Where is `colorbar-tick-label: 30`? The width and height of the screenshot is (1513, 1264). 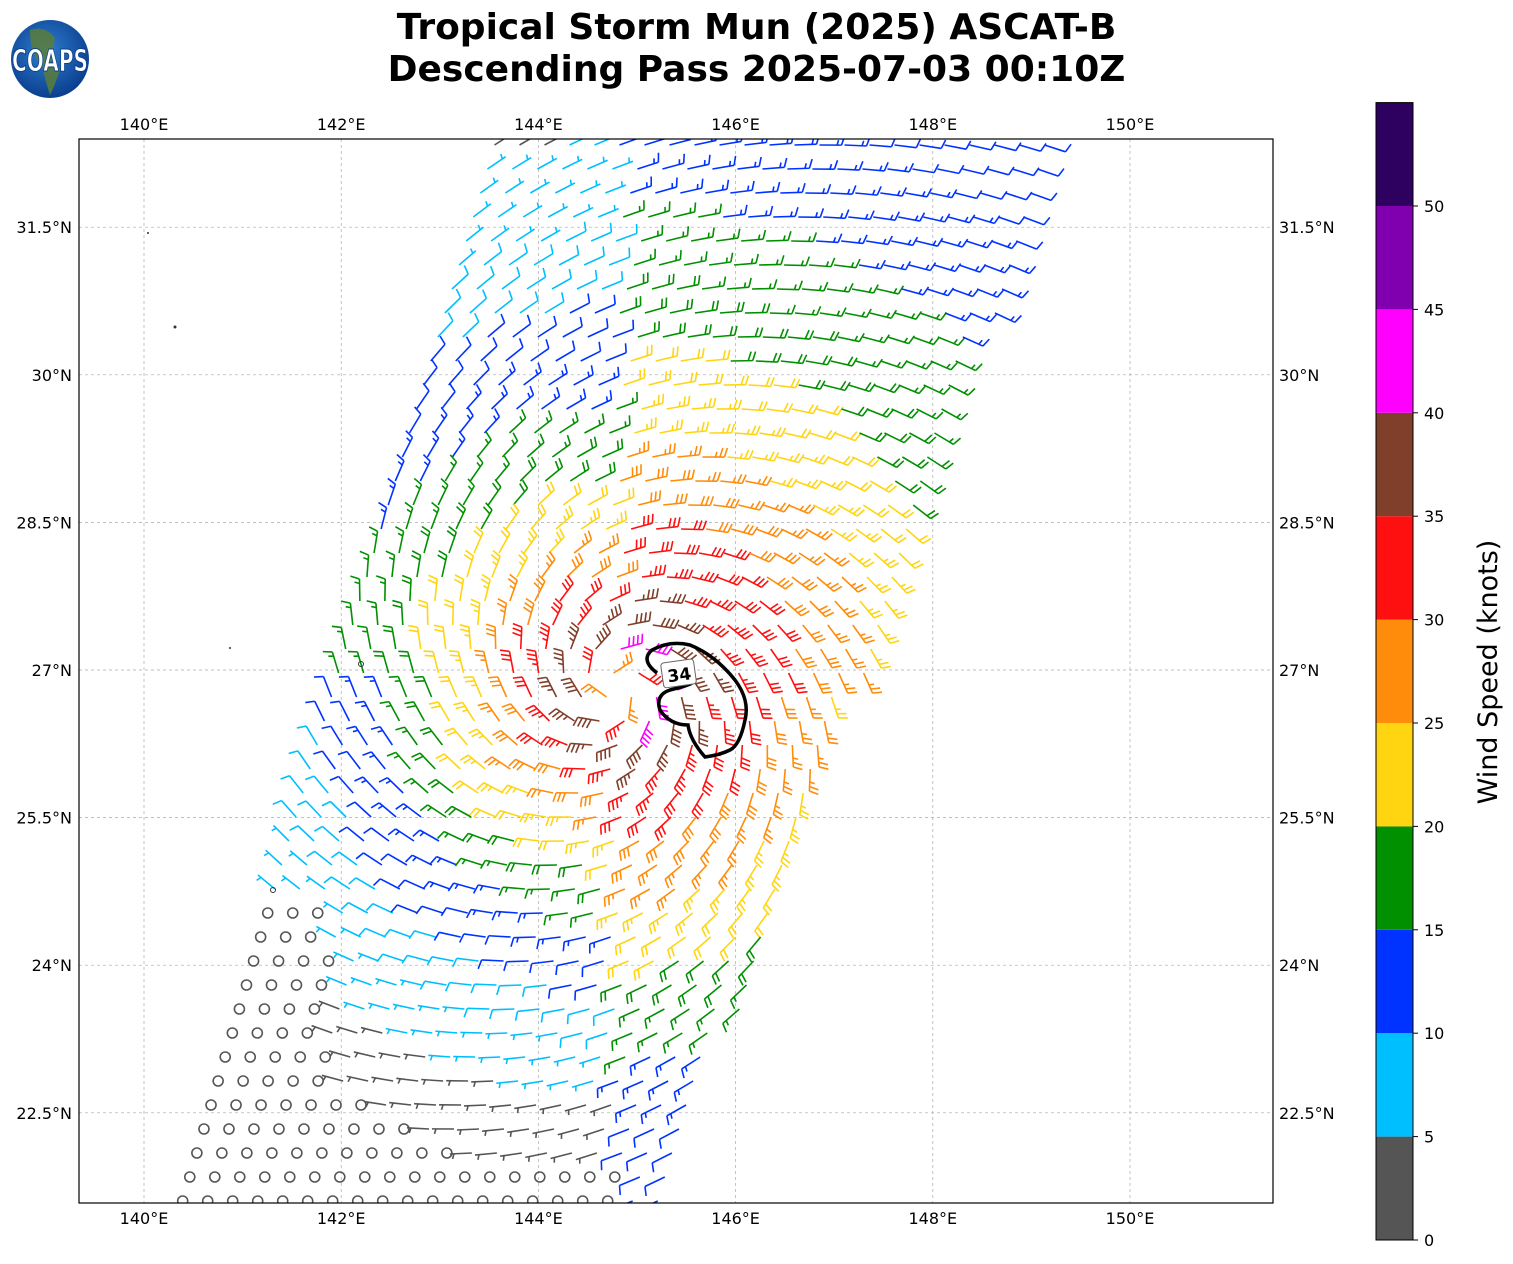
colorbar-tick-label: 30 is located at coordinates (1434, 620).